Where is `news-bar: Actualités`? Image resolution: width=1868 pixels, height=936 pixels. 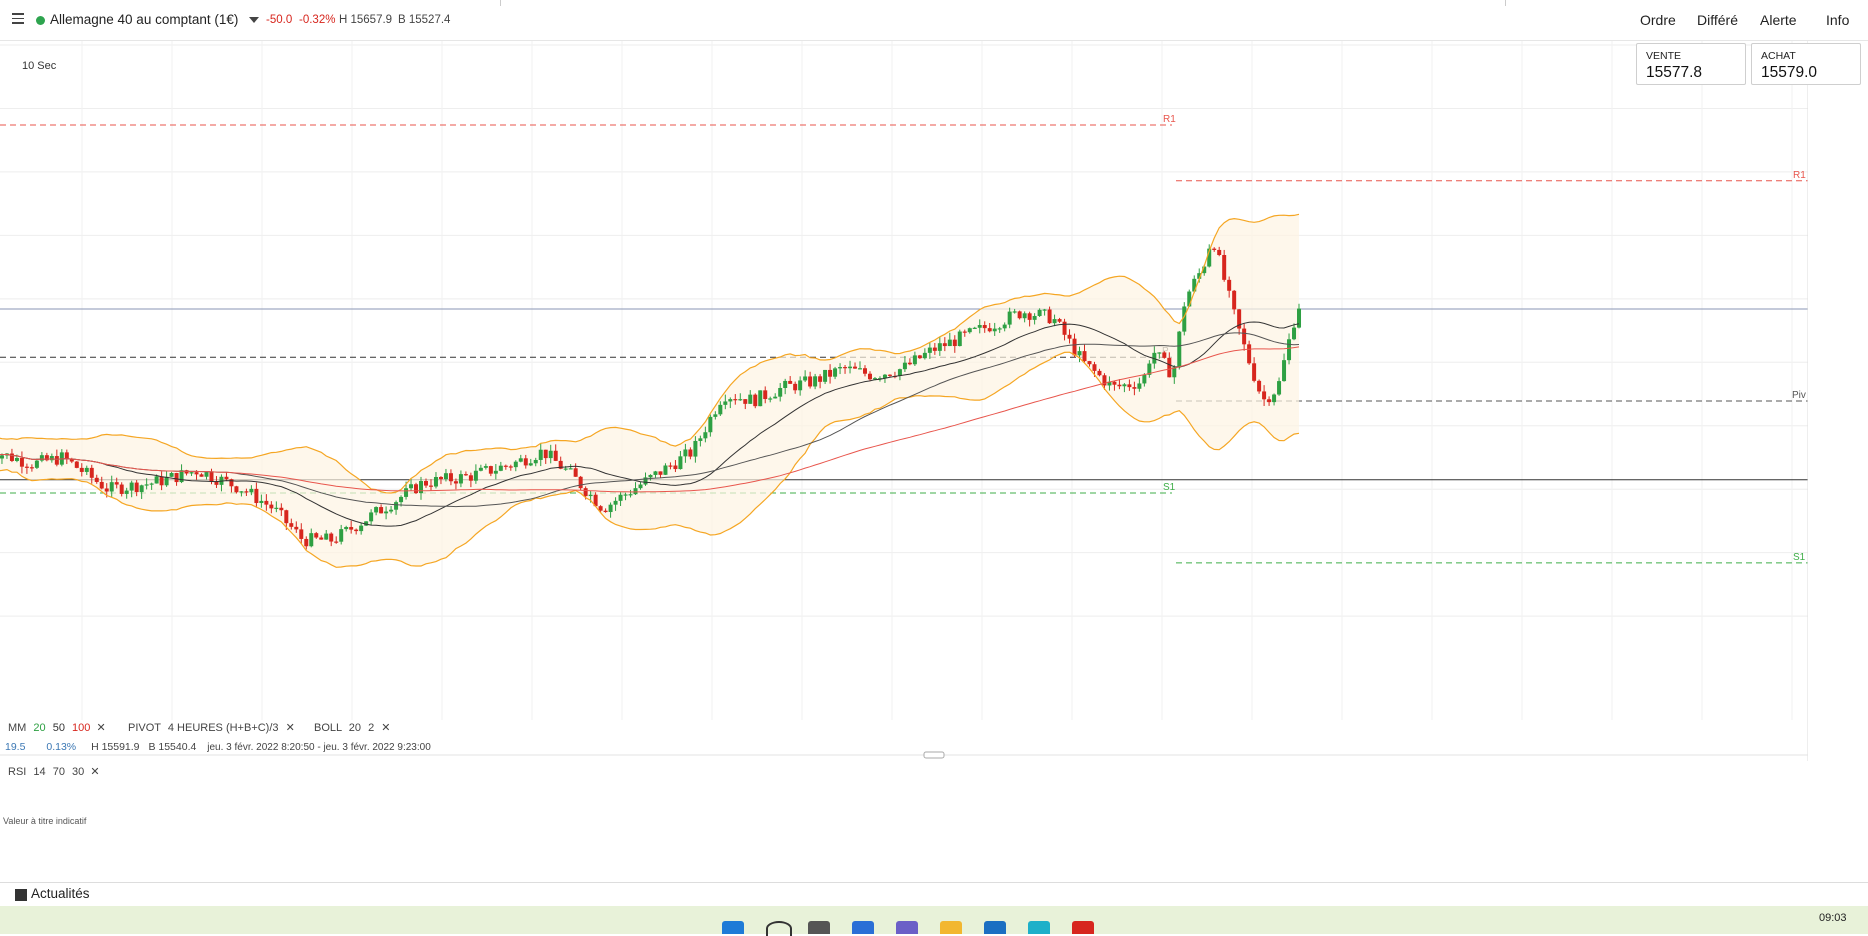
news-bar: Actualités is located at coordinates (934, 894).